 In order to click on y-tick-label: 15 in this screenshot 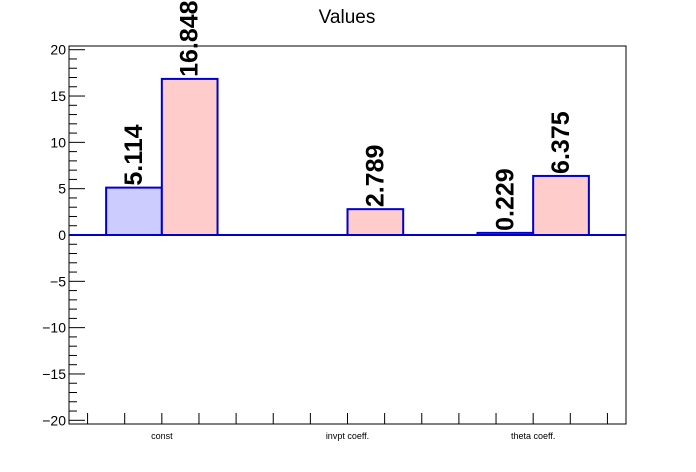, I will do `click(58, 96)`.